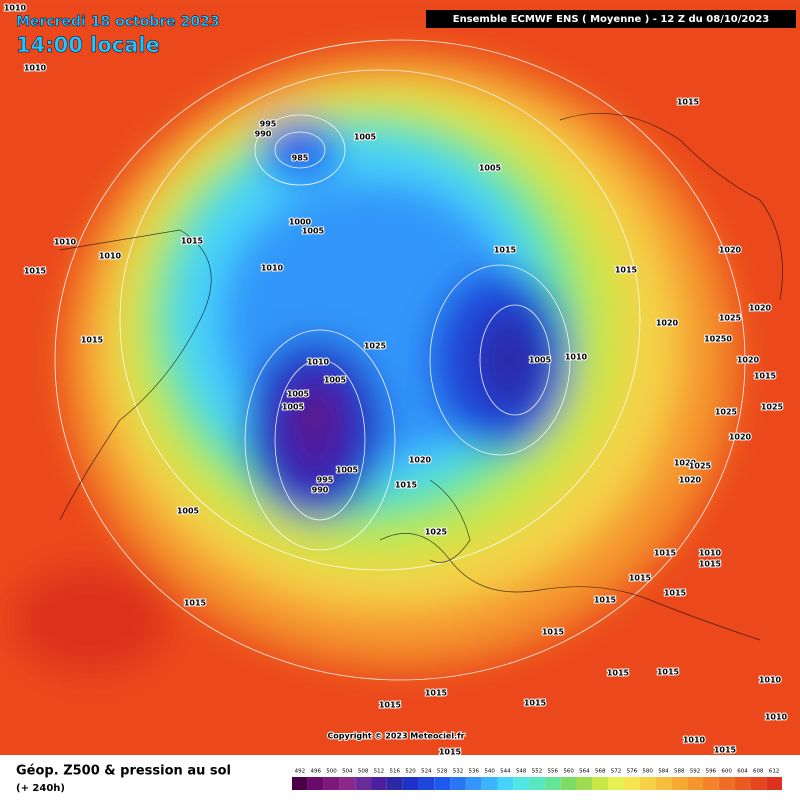 This screenshot has height=804, width=800. What do you see at coordinates (268, 124) in the screenshot?
I see `isobar-label: 995` at bounding box center [268, 124].